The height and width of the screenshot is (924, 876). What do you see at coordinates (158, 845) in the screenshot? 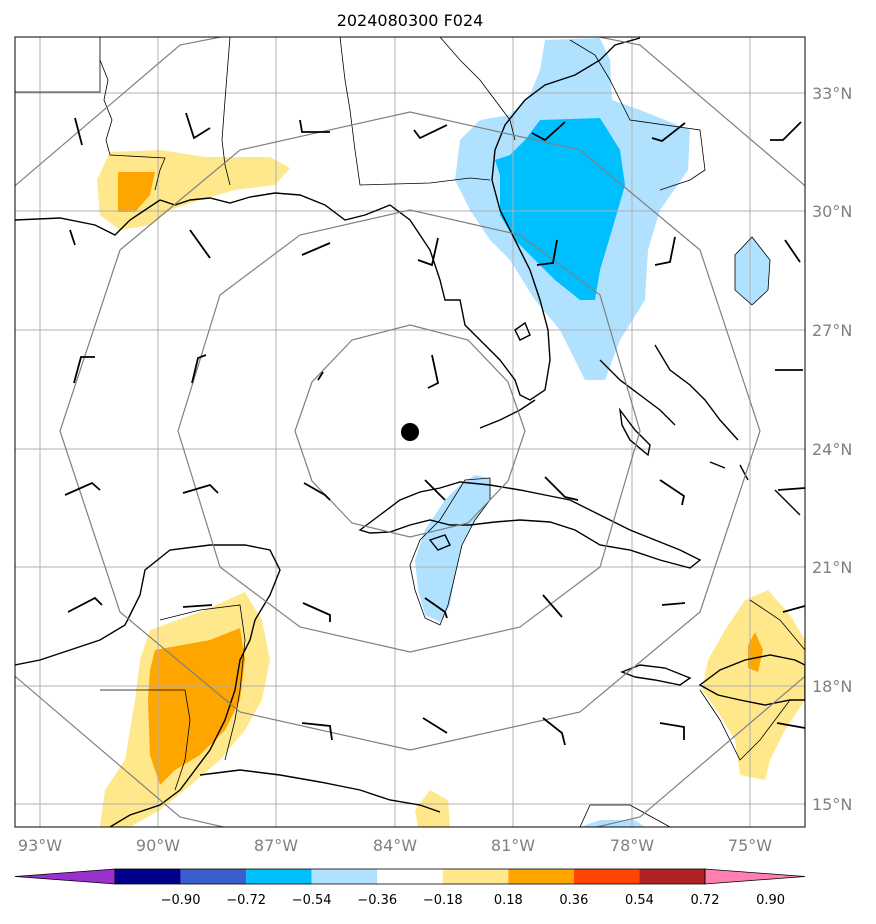
I see `lon-label: 90°W` at bounding box center [158, 845].